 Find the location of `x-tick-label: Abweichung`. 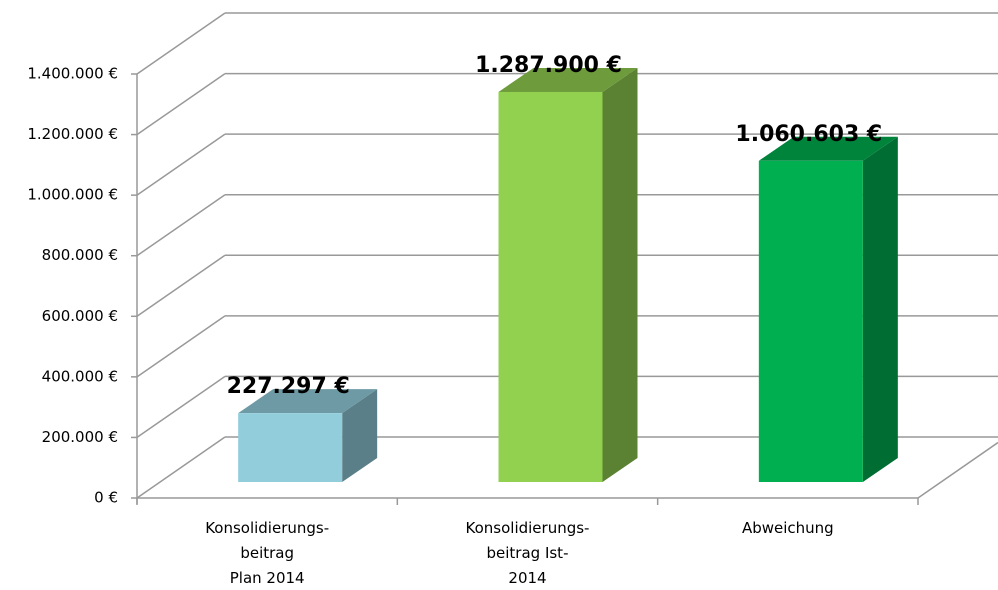

x-tick-label: Abweichung is located at coordinates (788, 528).